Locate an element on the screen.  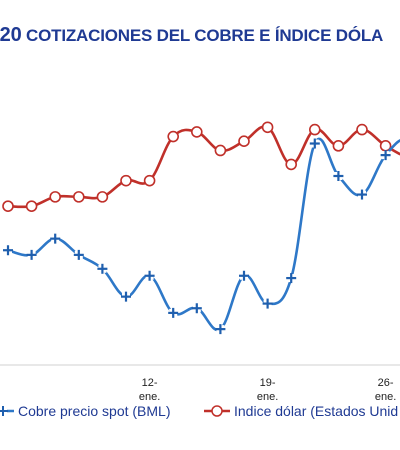
legend-label-indice-dolar: Indice dólar (Estados Unid is located at coordinates (316, 411).